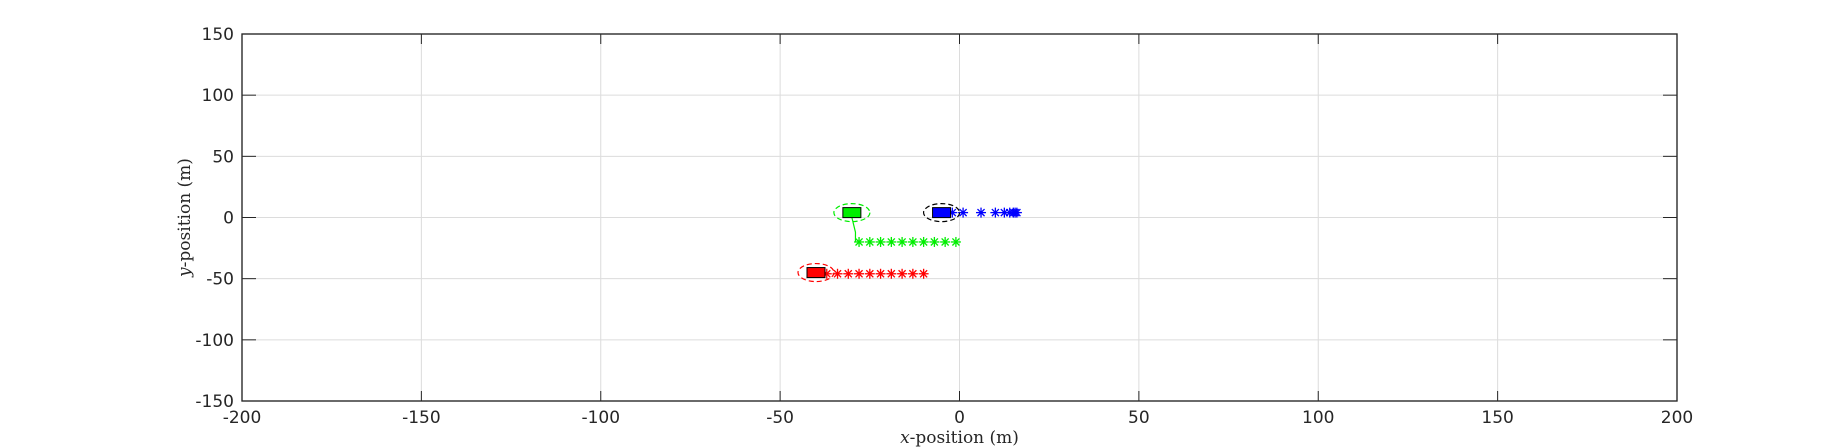 This screenshot has height=448, width=1848. Describe the element at coordinates (905, 438) in the screenshot. I see `x-axis-label-var: x` at that location.